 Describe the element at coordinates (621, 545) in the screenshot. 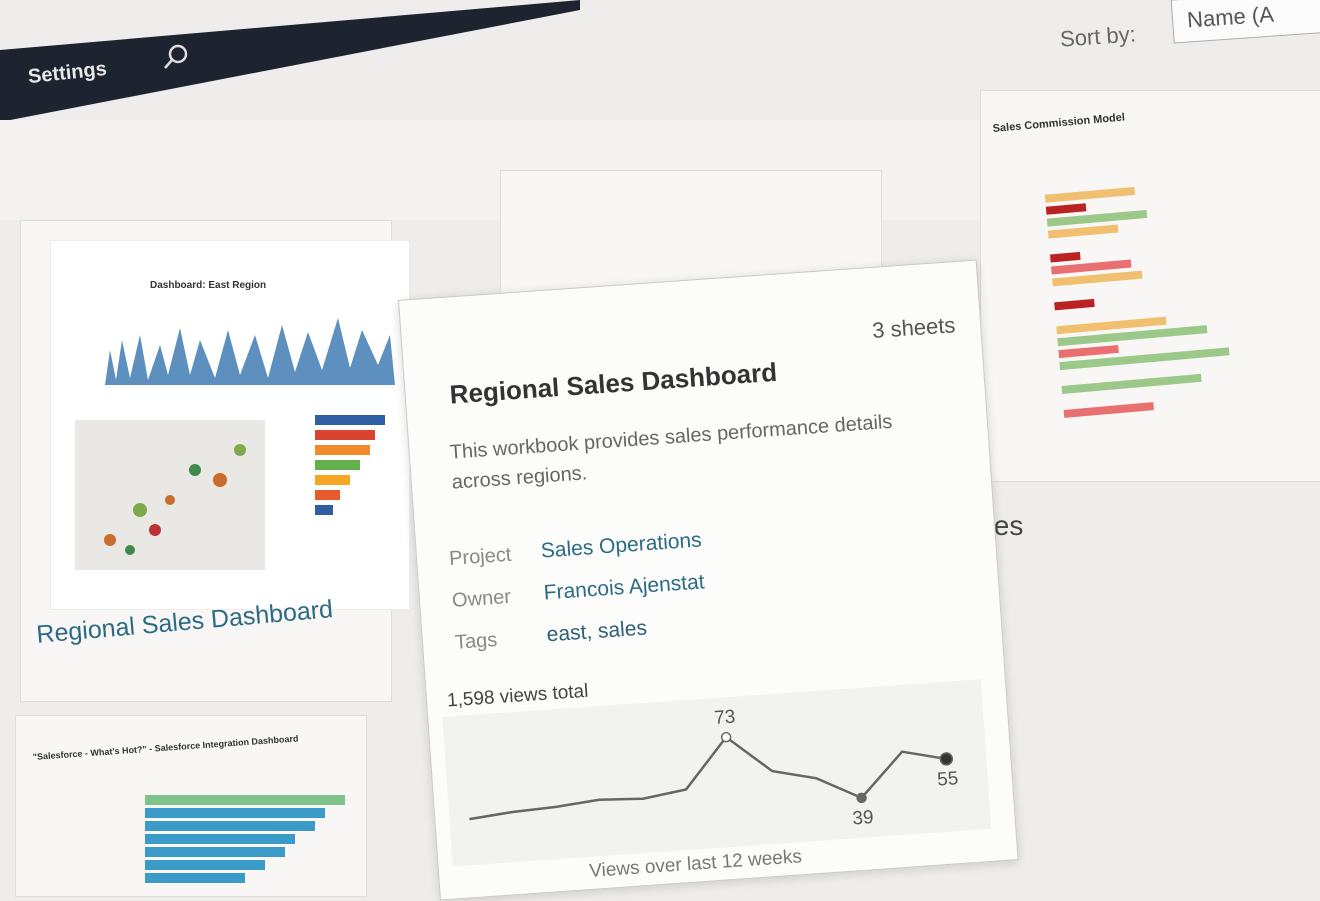

I see `field-value: Sales Operations` at that location.